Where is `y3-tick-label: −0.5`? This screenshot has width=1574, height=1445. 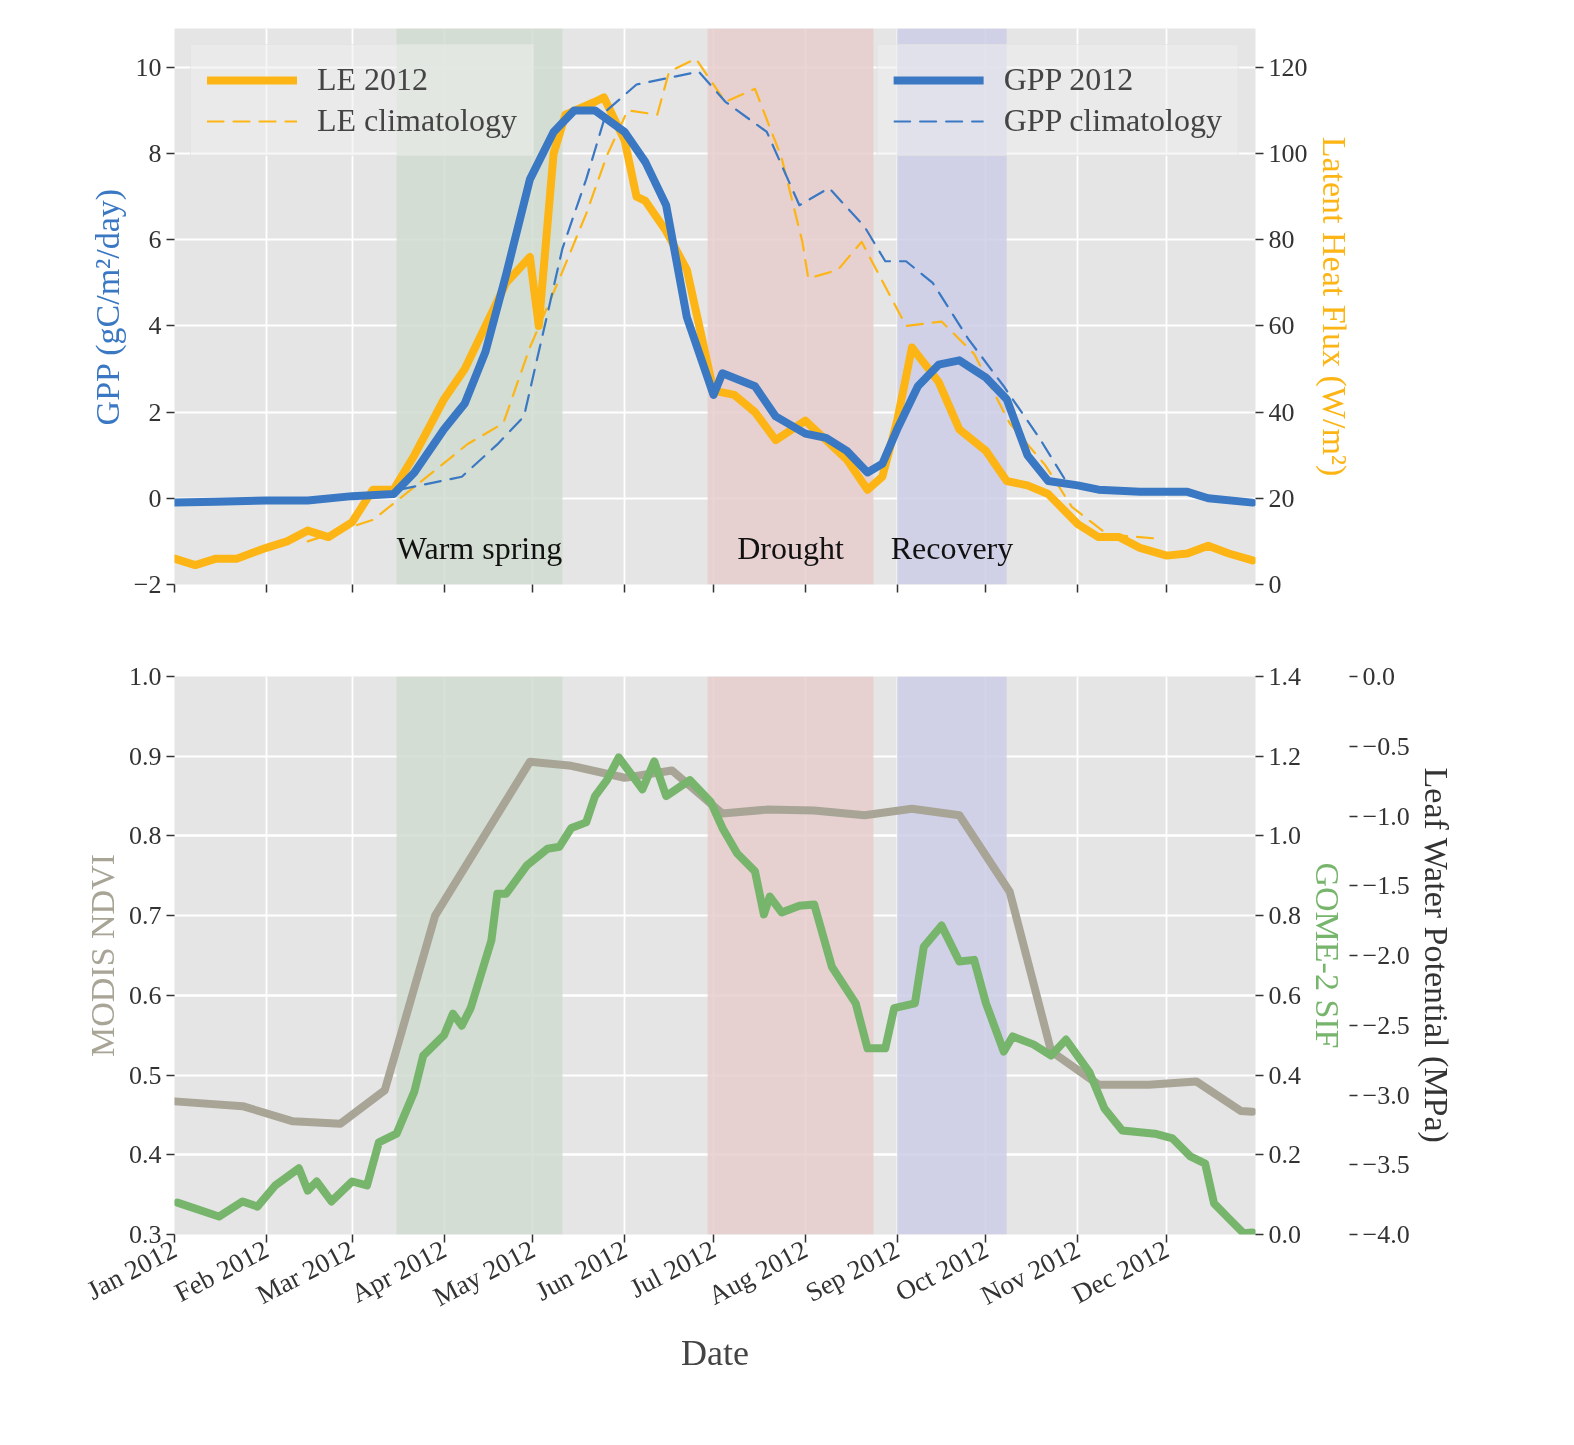
y3-tick-label: −0.5 is located at coordinates (1386, 746).